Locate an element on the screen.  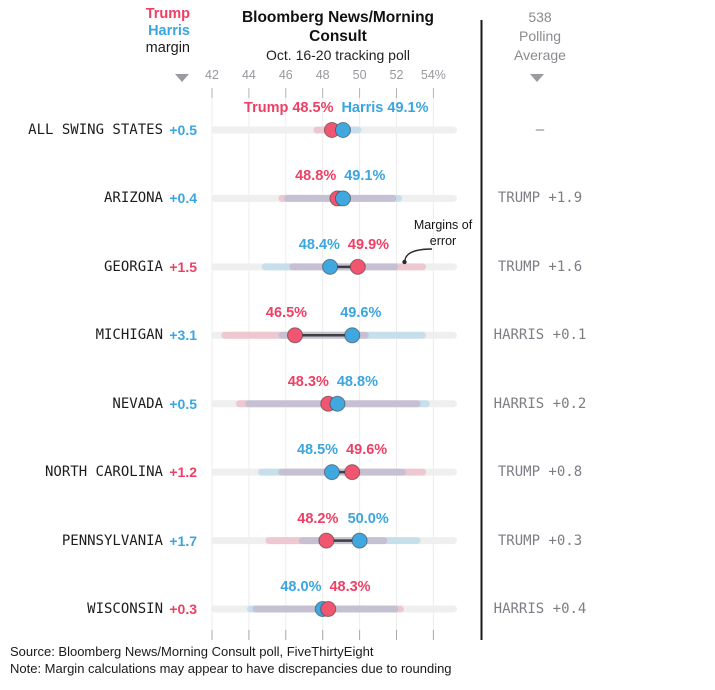
legend-trump-label: Trump is located at coordinates (167, 14).